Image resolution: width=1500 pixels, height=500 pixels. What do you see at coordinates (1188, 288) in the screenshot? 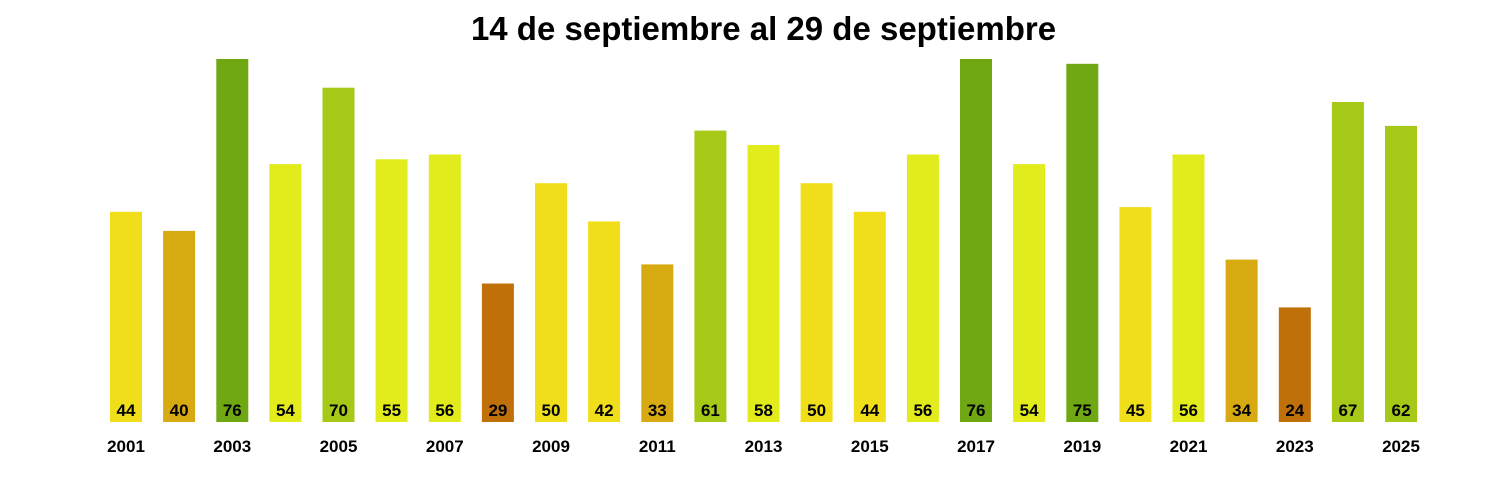
I see `bar-2021` at bounding box center [1188, 288].